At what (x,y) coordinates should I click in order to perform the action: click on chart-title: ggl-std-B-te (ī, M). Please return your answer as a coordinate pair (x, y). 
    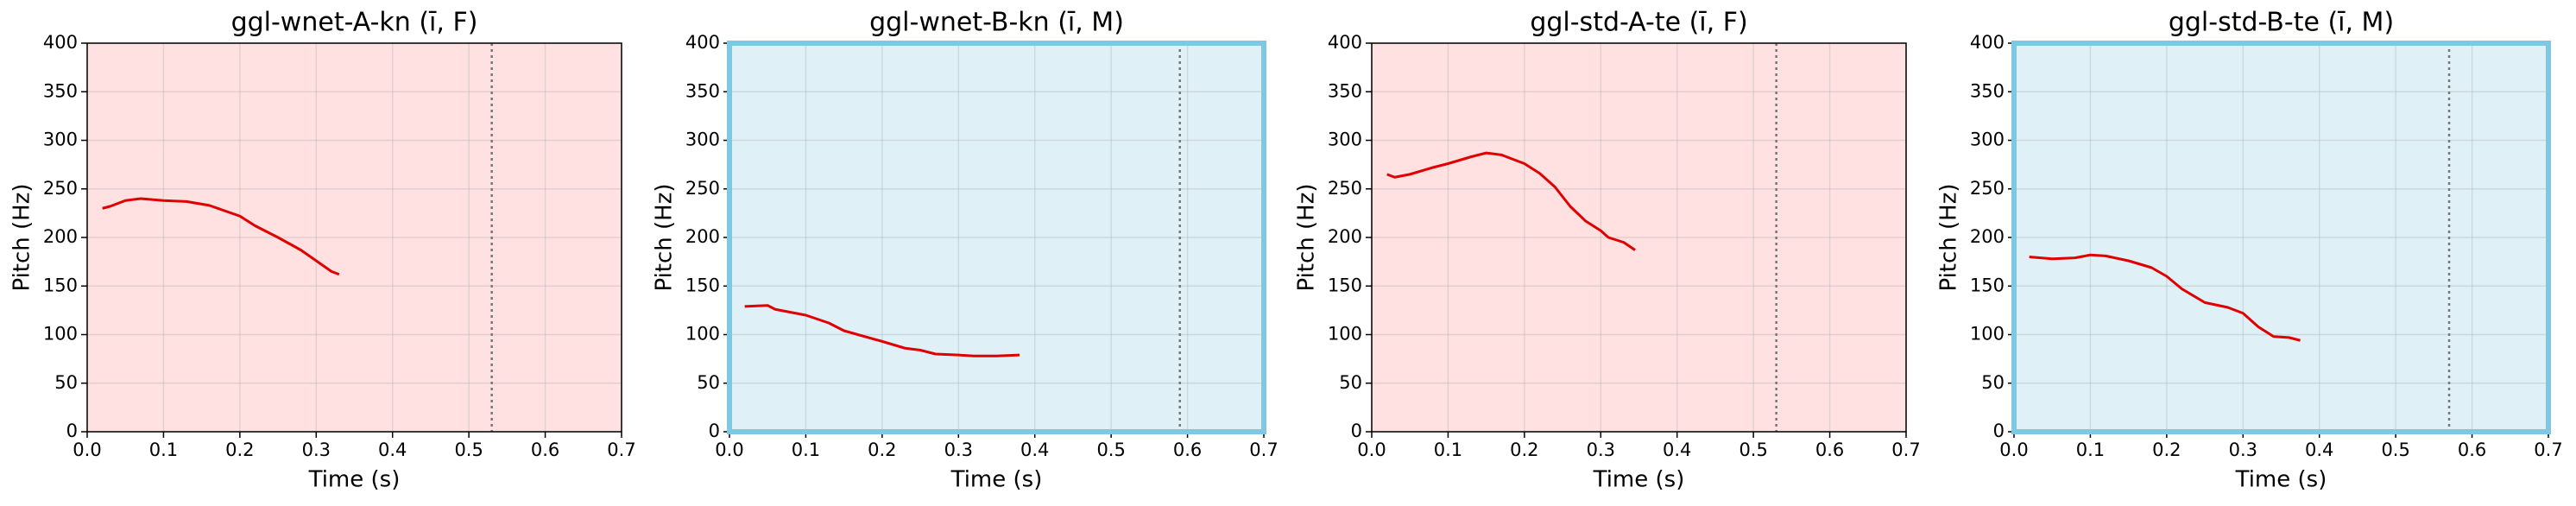
    Looking at the image, I should click on (2281, 23).